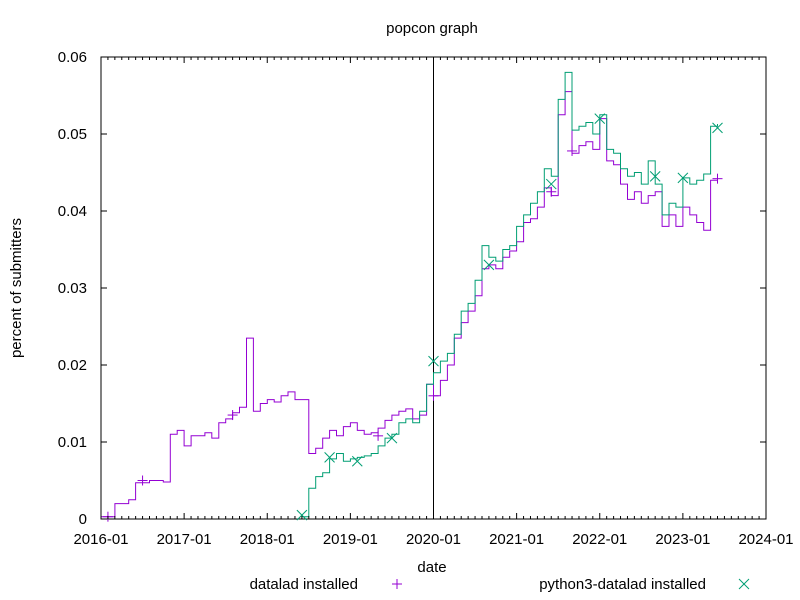  I want to click on legend-cross-icon, so click(744, 584).